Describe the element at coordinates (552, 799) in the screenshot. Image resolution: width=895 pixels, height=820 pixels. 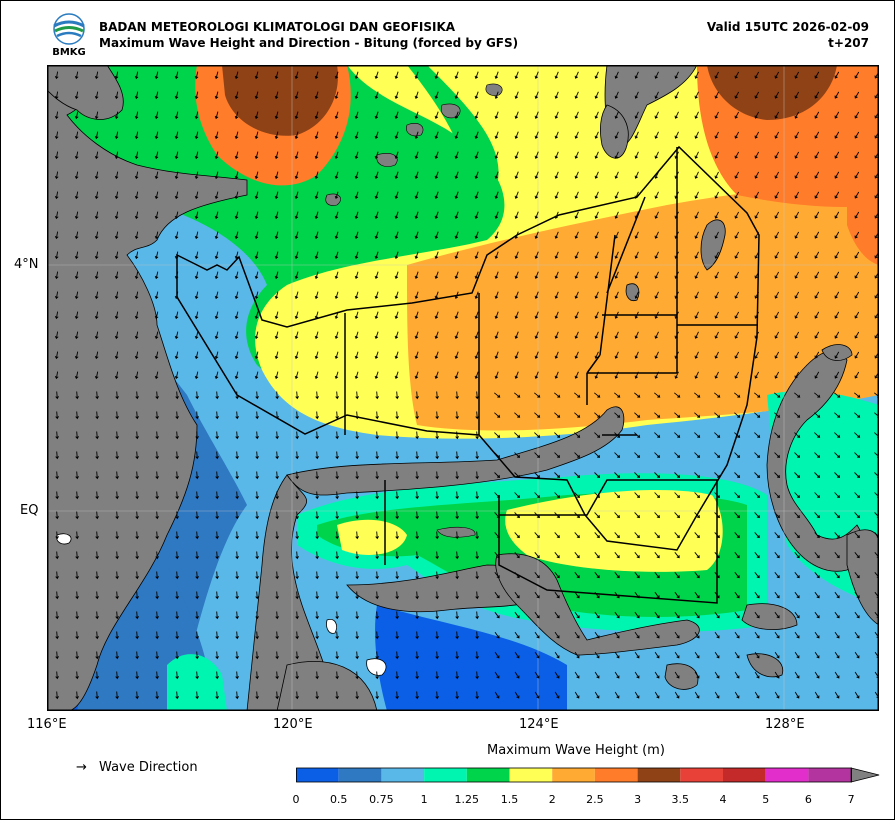
I see `colorbar-tick-label: 2` at that location.